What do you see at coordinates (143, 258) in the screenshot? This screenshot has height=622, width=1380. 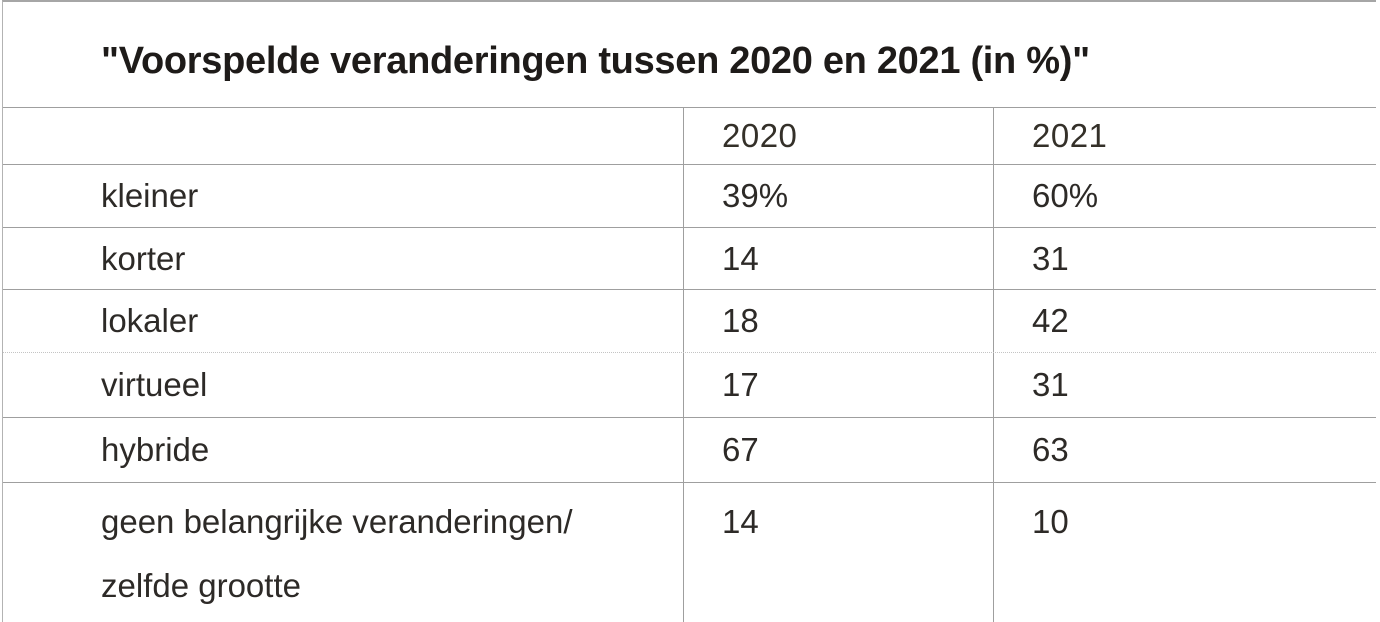 I see `row-label: korter` at bounding box center [143, 258].